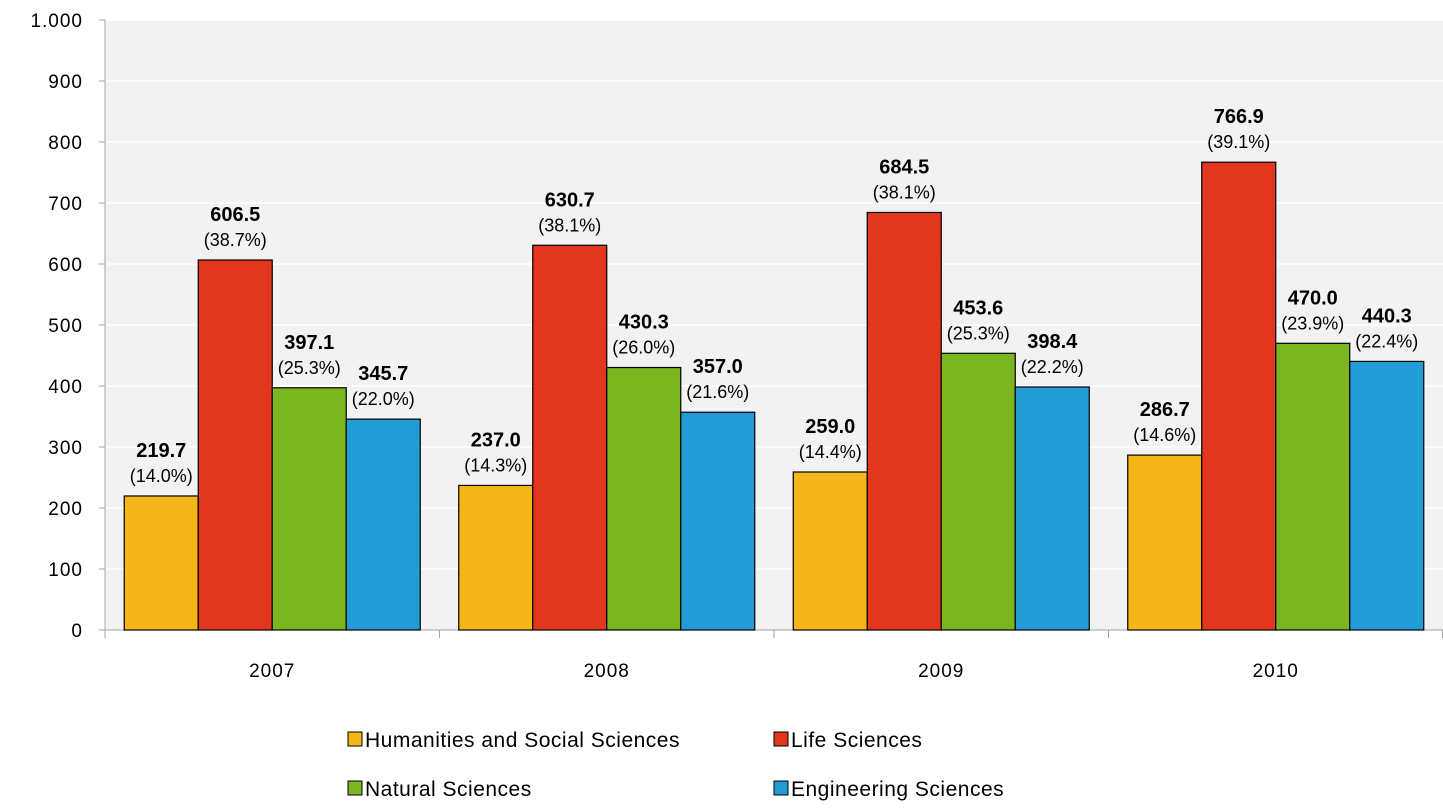 The height and width of the screenshot is (809, 1443). I want to click on data-label-value: 345.7, so click(383, 374).